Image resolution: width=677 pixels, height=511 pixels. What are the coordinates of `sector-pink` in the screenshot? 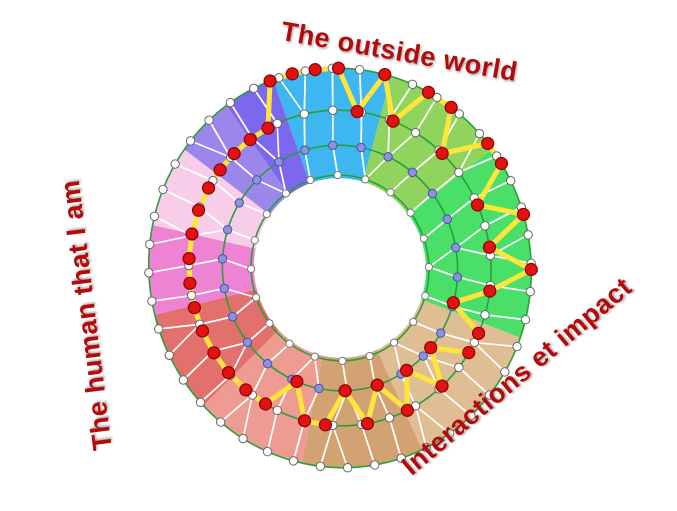 It's located at (244, 269).